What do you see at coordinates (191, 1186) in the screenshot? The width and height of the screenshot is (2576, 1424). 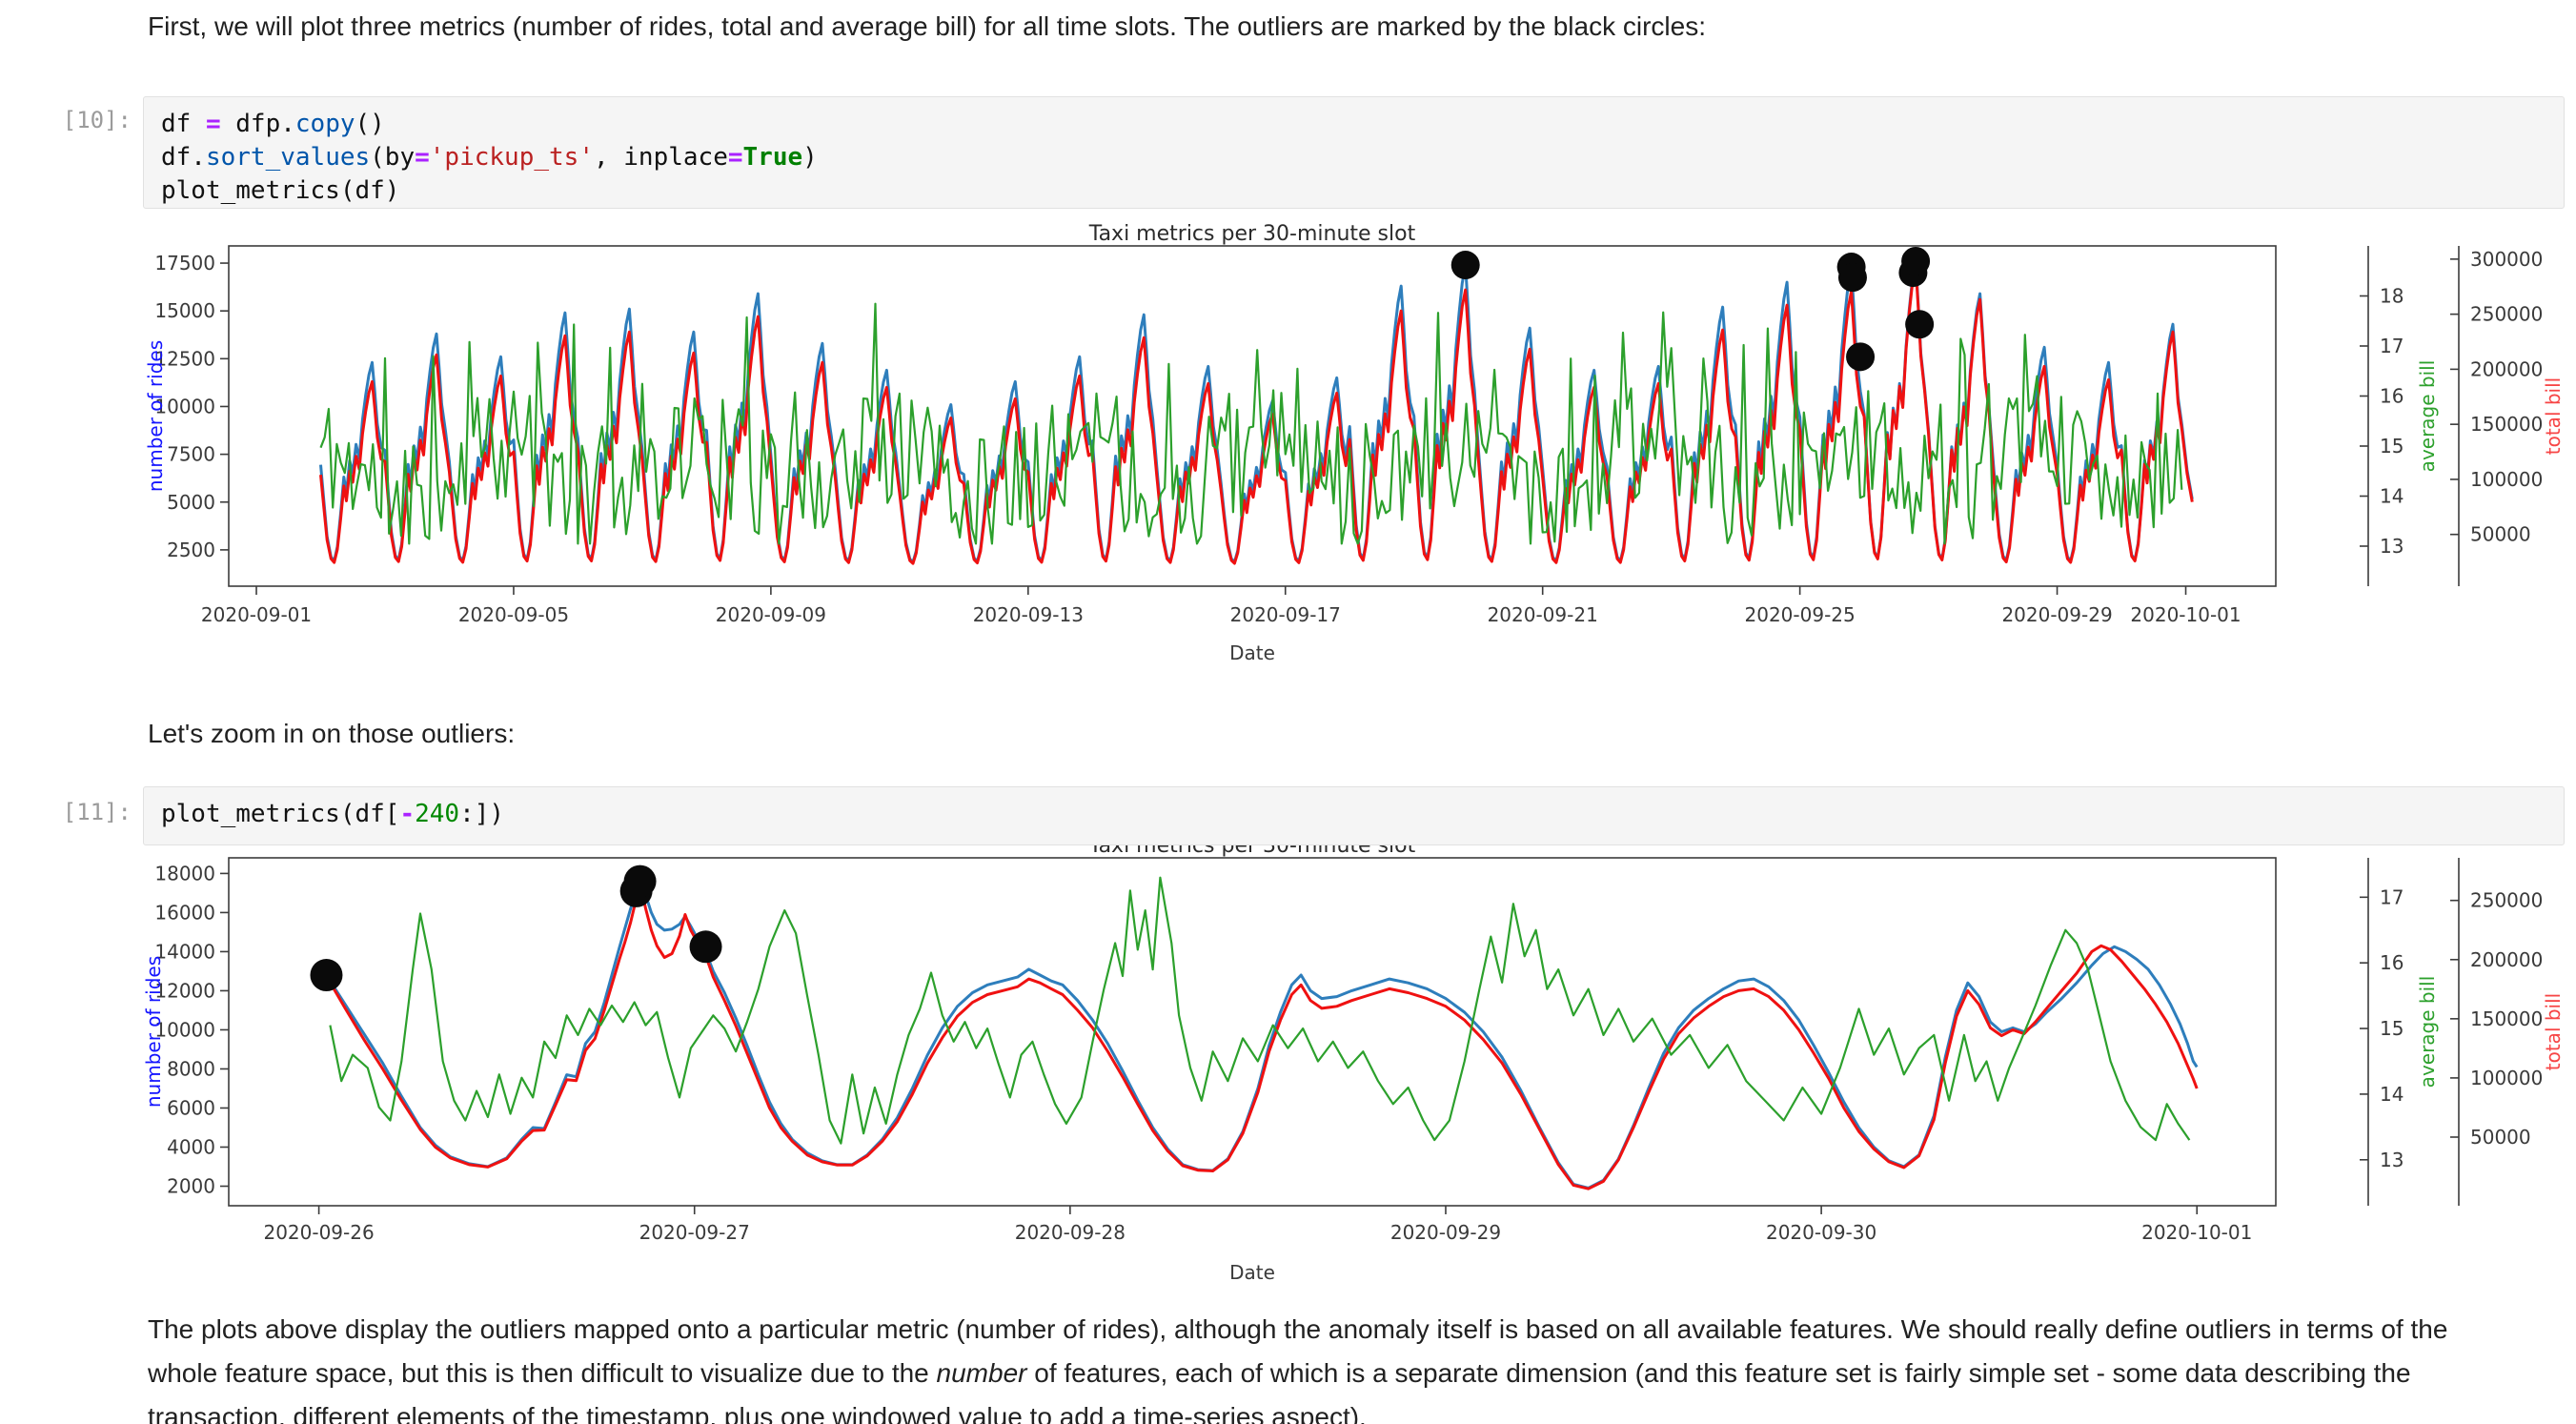 I see `y-tick-label: 2000` at bounding box center [191, 1186].